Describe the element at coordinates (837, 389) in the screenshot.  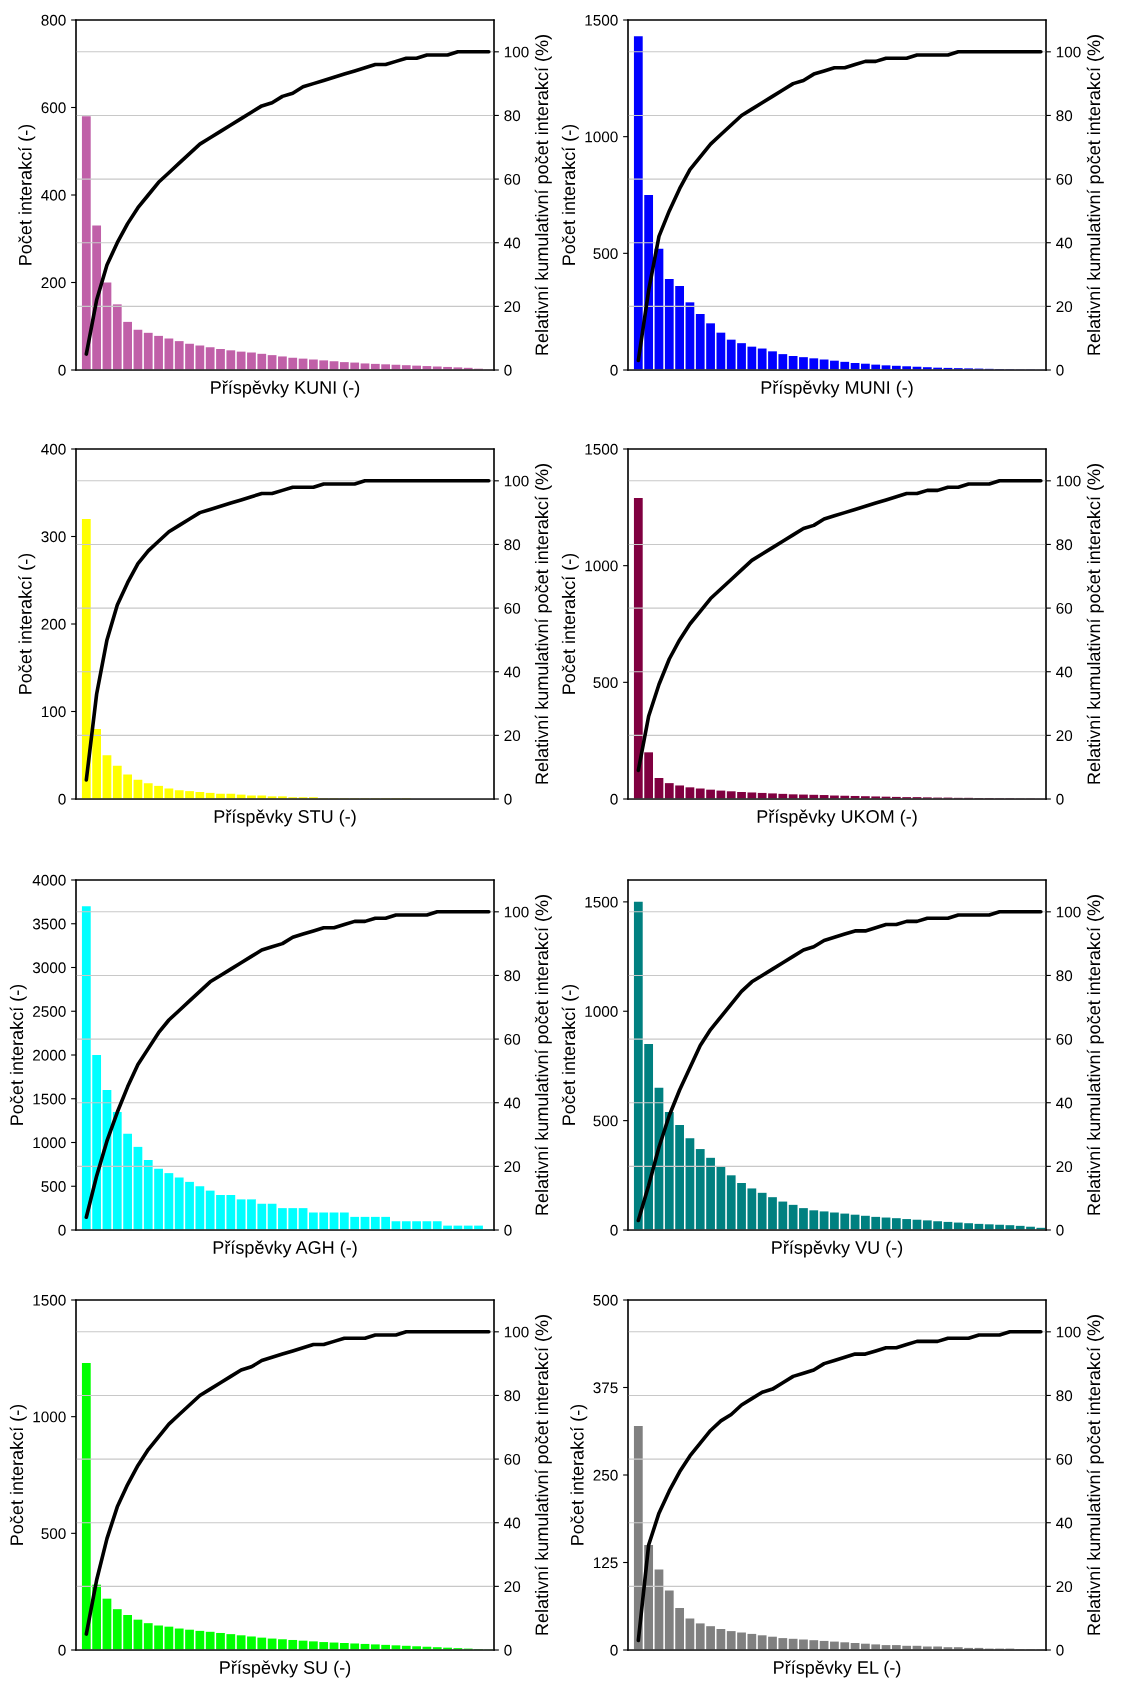
I see `x-axis-title: Příspěvky MUNI (-)` at that location.